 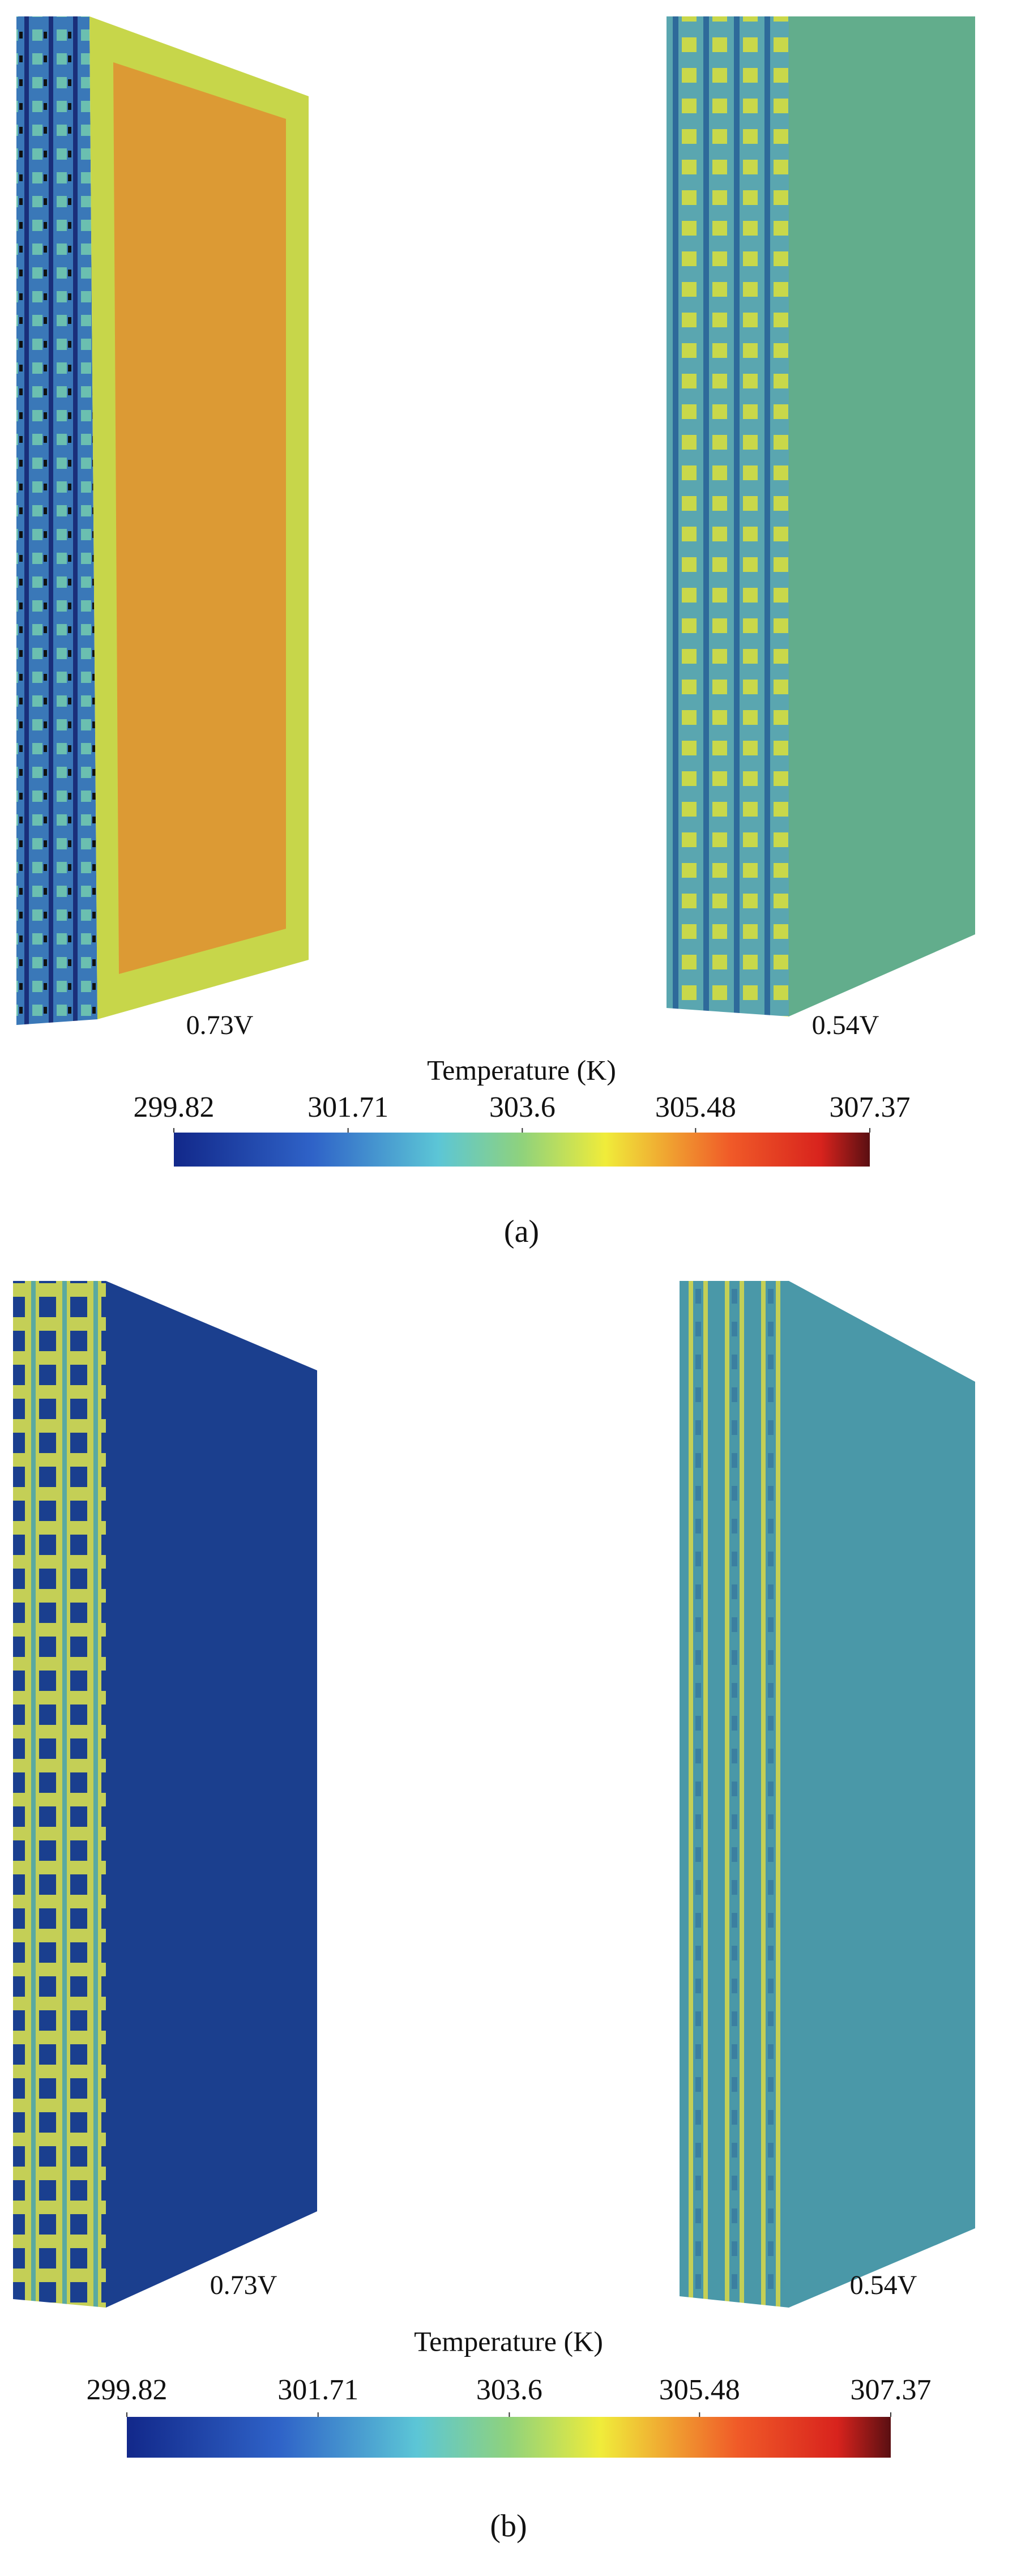 What do you see at coordinates (521, 1231) in the screenshot?
I see `panel-label: (a)` at bounding box center [521, 1231].